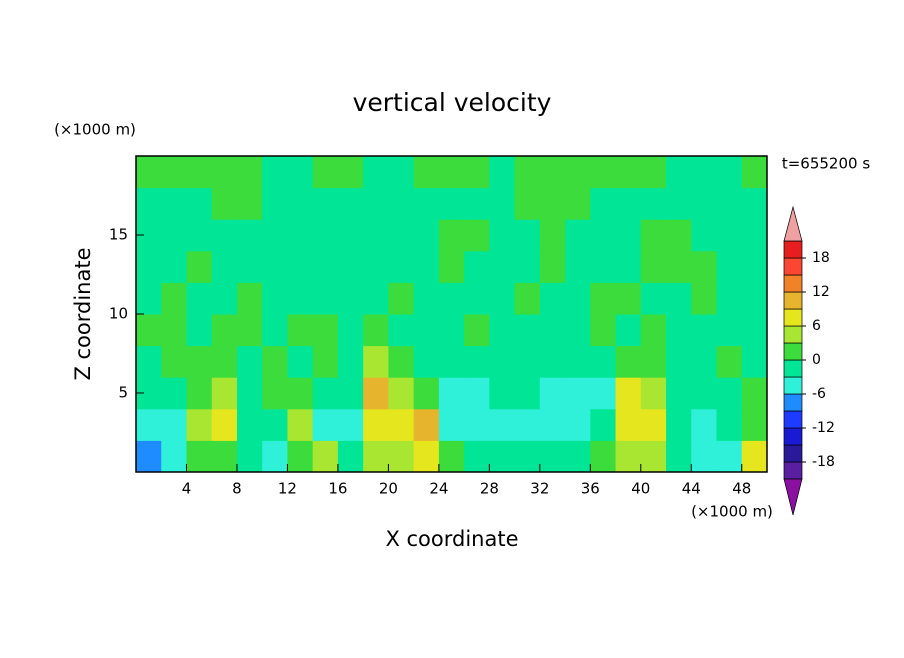 The height and width of the screenshot is (658, 904). I want to click on x-tick-label: 44, so click(691, 489).